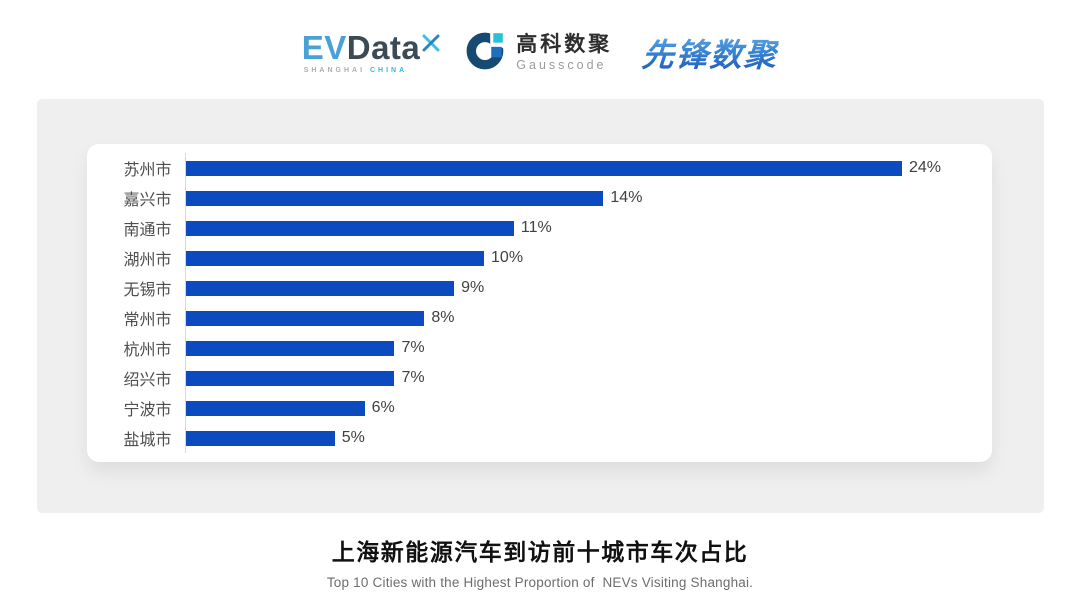 The width and height of the screenshot is (1080, 608). I want to click on chart-row: 嘉兴市 14%, so click(539, 198).